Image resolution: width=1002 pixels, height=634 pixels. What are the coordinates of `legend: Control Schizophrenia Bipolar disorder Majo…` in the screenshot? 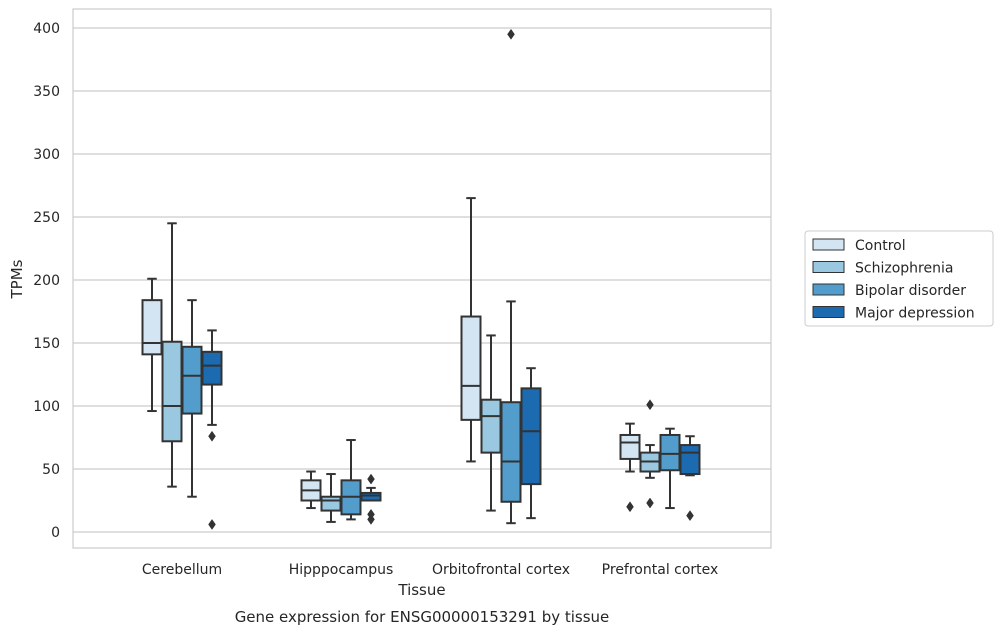 It's located at (899, 278).